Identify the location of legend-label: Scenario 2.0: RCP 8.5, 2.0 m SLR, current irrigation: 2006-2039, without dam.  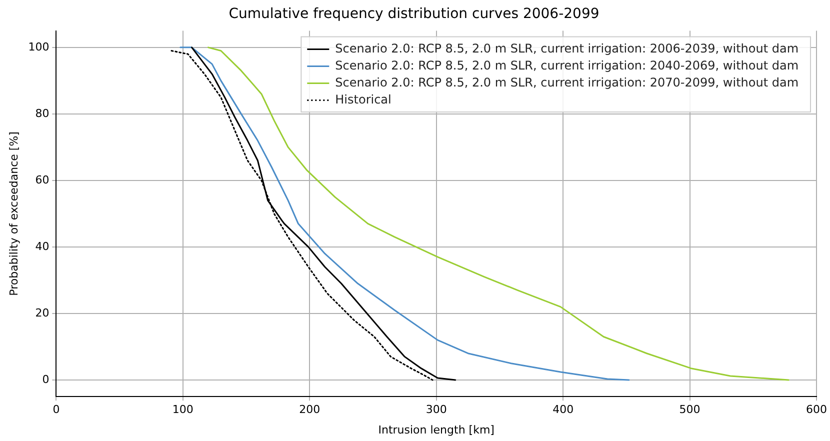
(567, 48).